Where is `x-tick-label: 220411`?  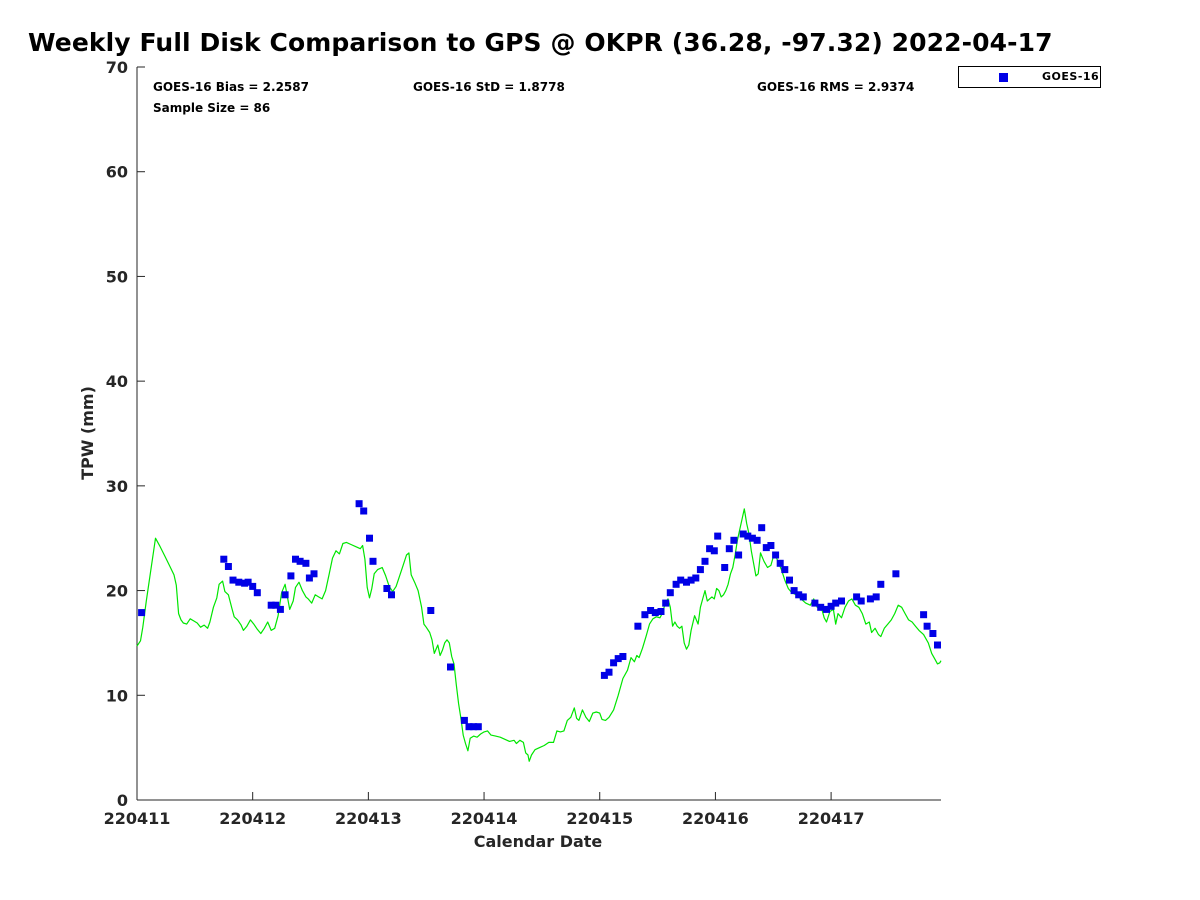
x-tick-label: 220411 is located at coordinates (137, 818).